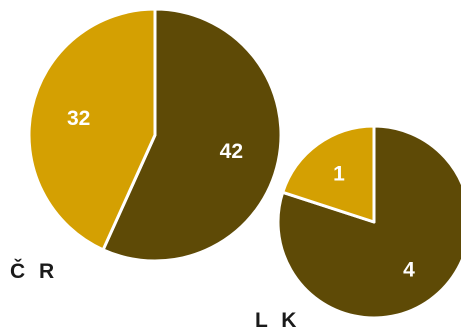 This screenshot has height=335, width=461. Describe the element at coordinates (78, 118) in the screenshot. I see `slice-label-cr-32: 32` at that location.